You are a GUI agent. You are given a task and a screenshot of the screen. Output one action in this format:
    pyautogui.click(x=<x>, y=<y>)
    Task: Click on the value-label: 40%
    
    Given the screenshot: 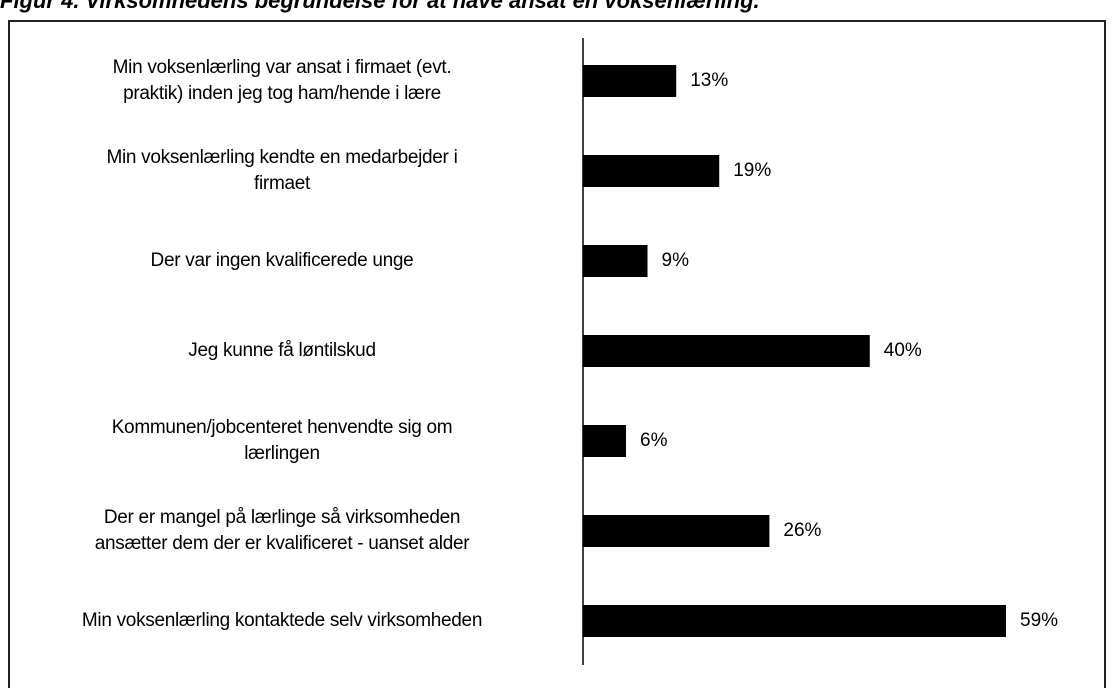 What is the action you would take?
    pyautogui.click(x=902, y=350)
    